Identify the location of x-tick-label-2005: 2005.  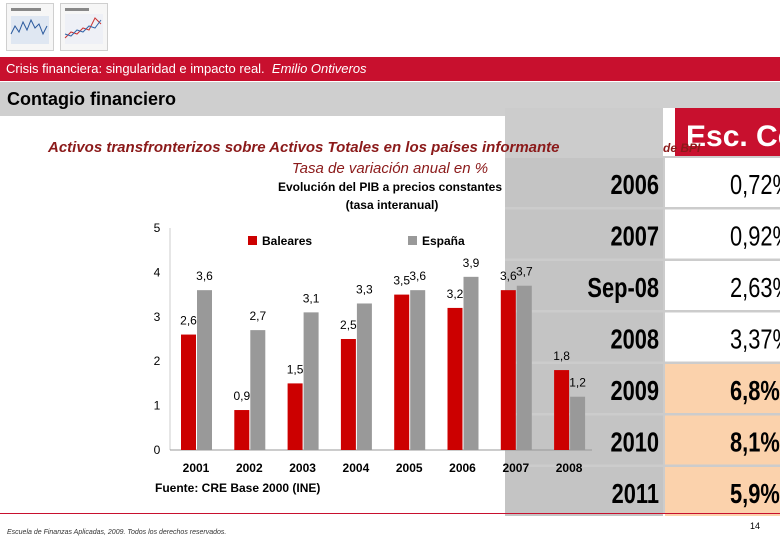
(409, 468).